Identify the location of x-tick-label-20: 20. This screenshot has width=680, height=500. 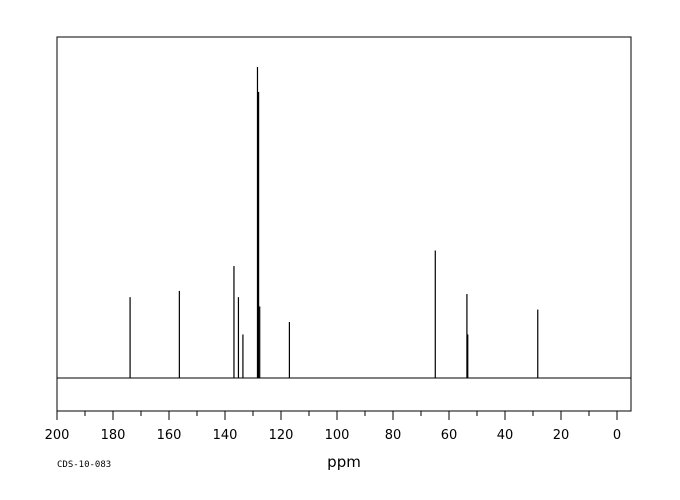
(561, 435).